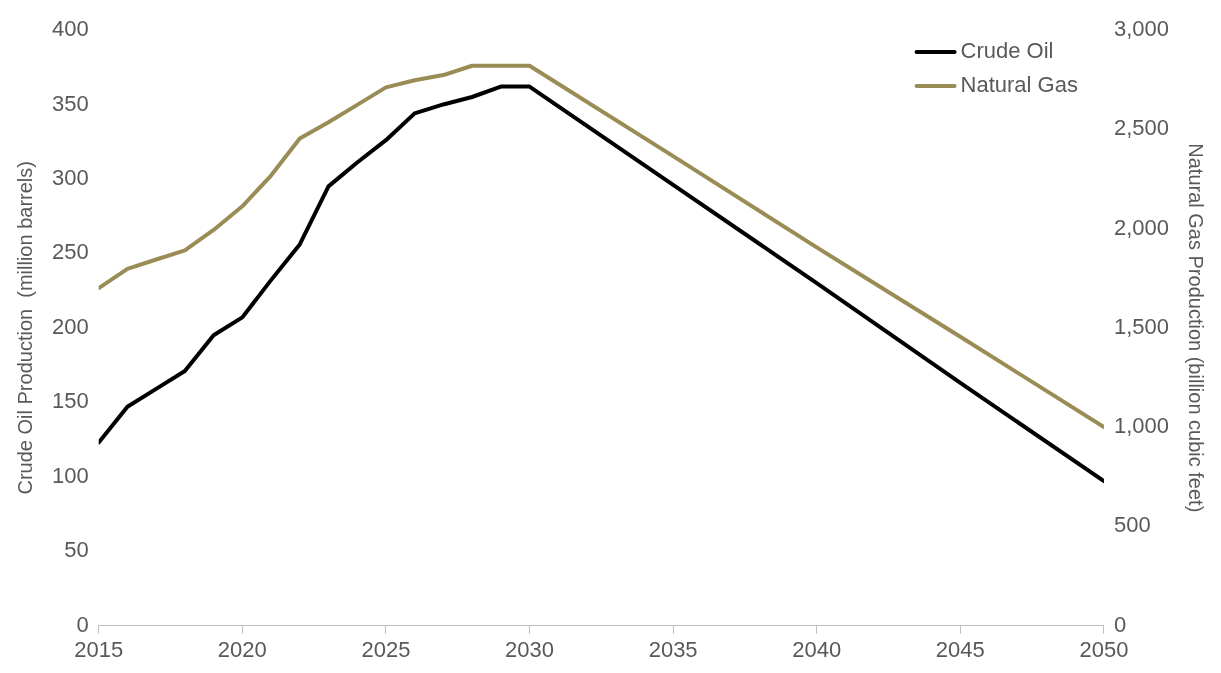 This screenshot has height=673, width=1221. Describe the element at coordinates (1141, 326) in the screenshot. I see `y2-tick-label: 1,500` at that location.